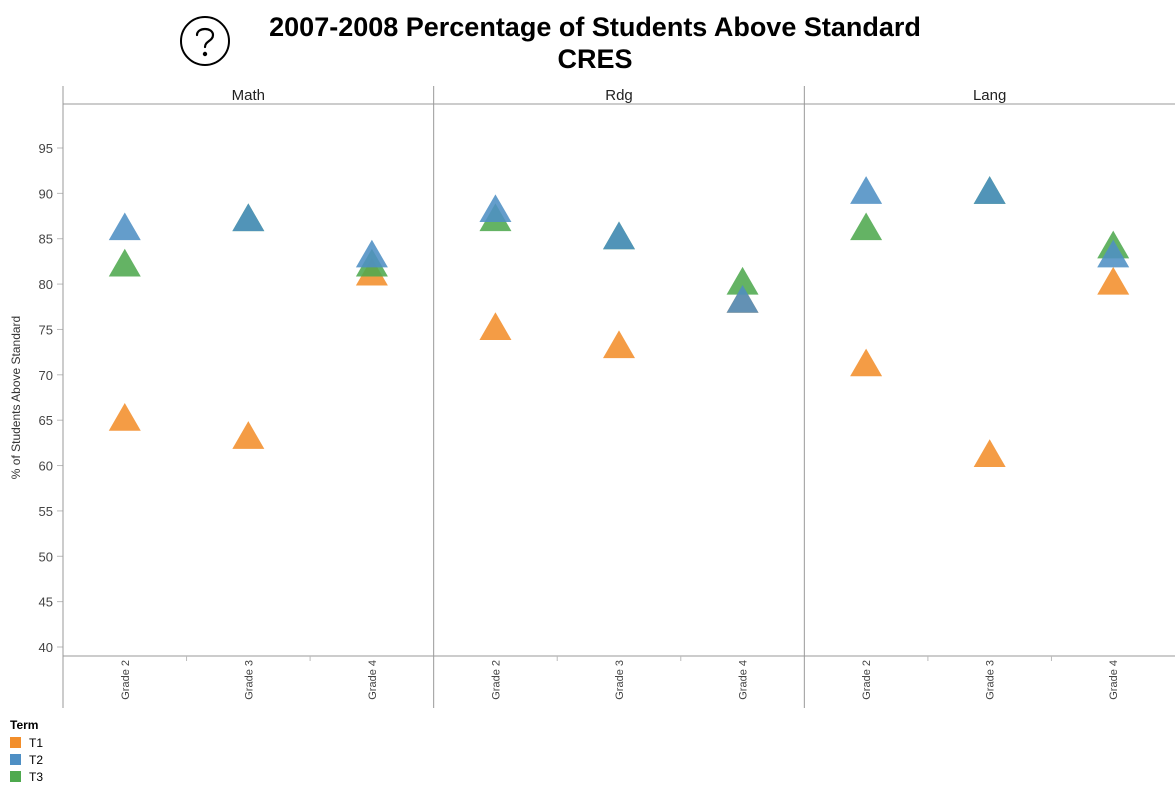  What do you see at coordinates (46, 148) in the screenshot?
I see `y-tick-label: 95` at bounding box center [46, 148].